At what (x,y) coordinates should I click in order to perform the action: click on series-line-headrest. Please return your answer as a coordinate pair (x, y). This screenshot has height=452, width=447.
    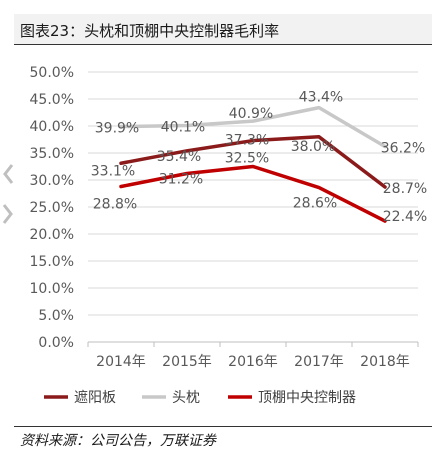
    Looking at the image, I should click on (253, 127).